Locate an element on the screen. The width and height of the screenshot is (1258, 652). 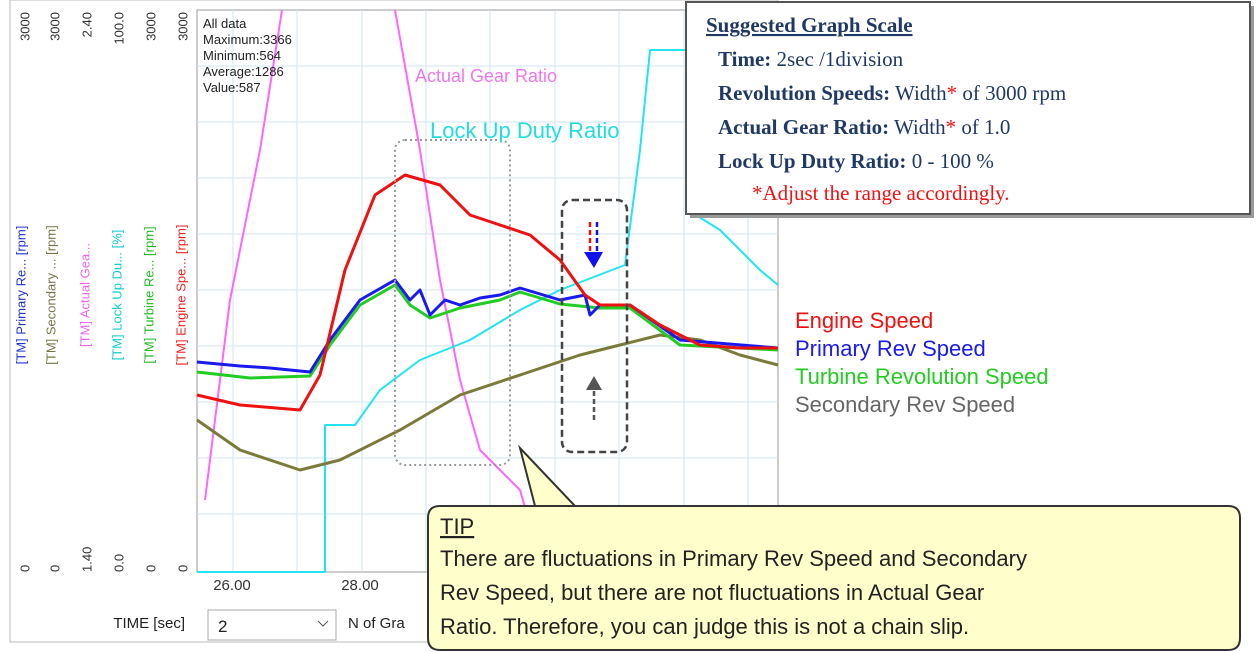
axis-label: 1.40 is located at coordinates (86, 559).